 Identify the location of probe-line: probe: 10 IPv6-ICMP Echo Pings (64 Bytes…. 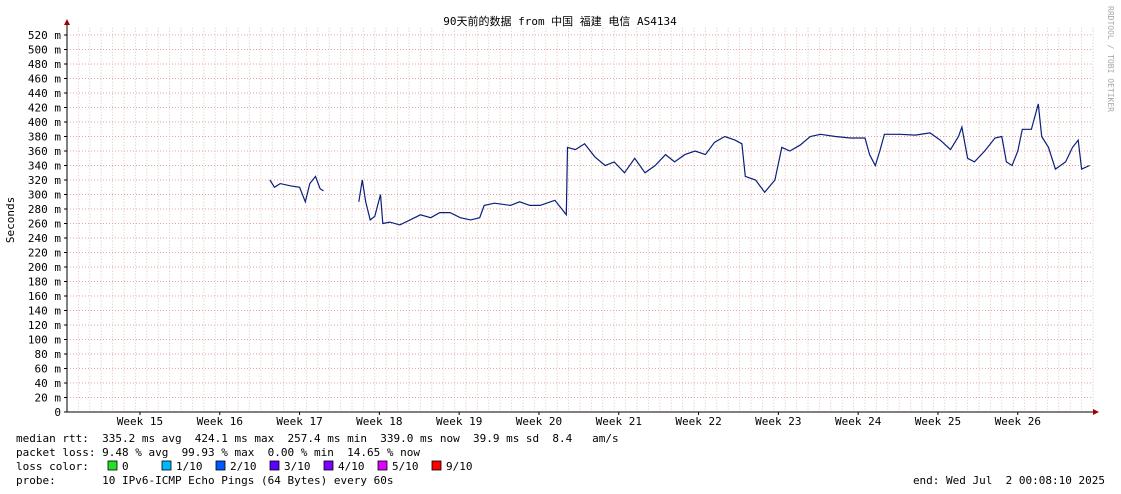
(205, 480).